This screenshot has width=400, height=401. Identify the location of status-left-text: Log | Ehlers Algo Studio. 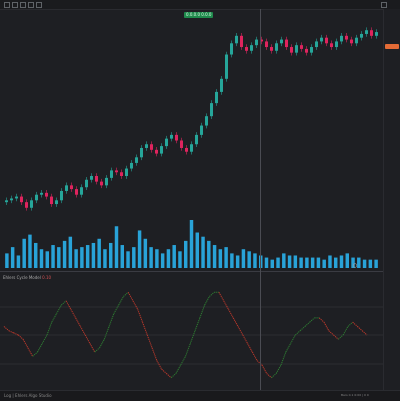
(28, 395).